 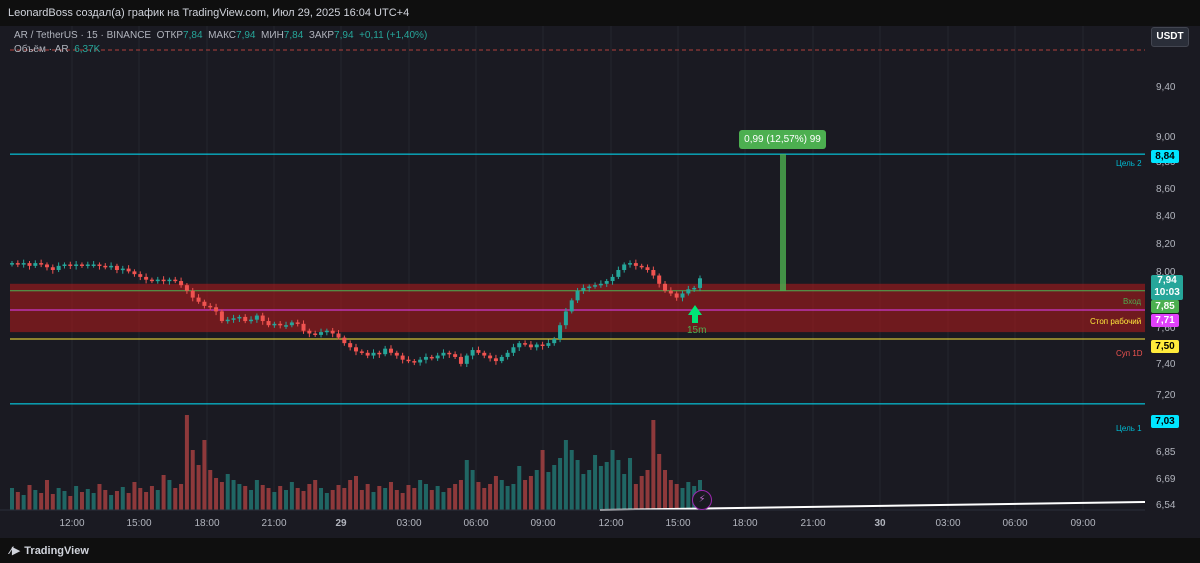 I want to click on price-tag-current: 7,94 10:03, so click(x=1167, y=287).